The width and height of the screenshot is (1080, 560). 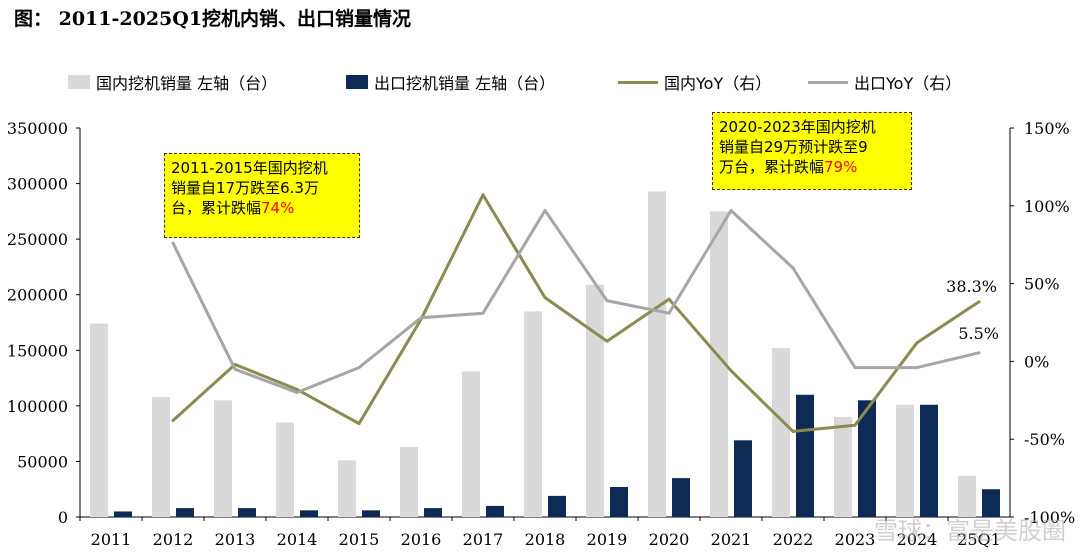 I want to click on right-tick-label: -50%, so click(x=1044, y=439).